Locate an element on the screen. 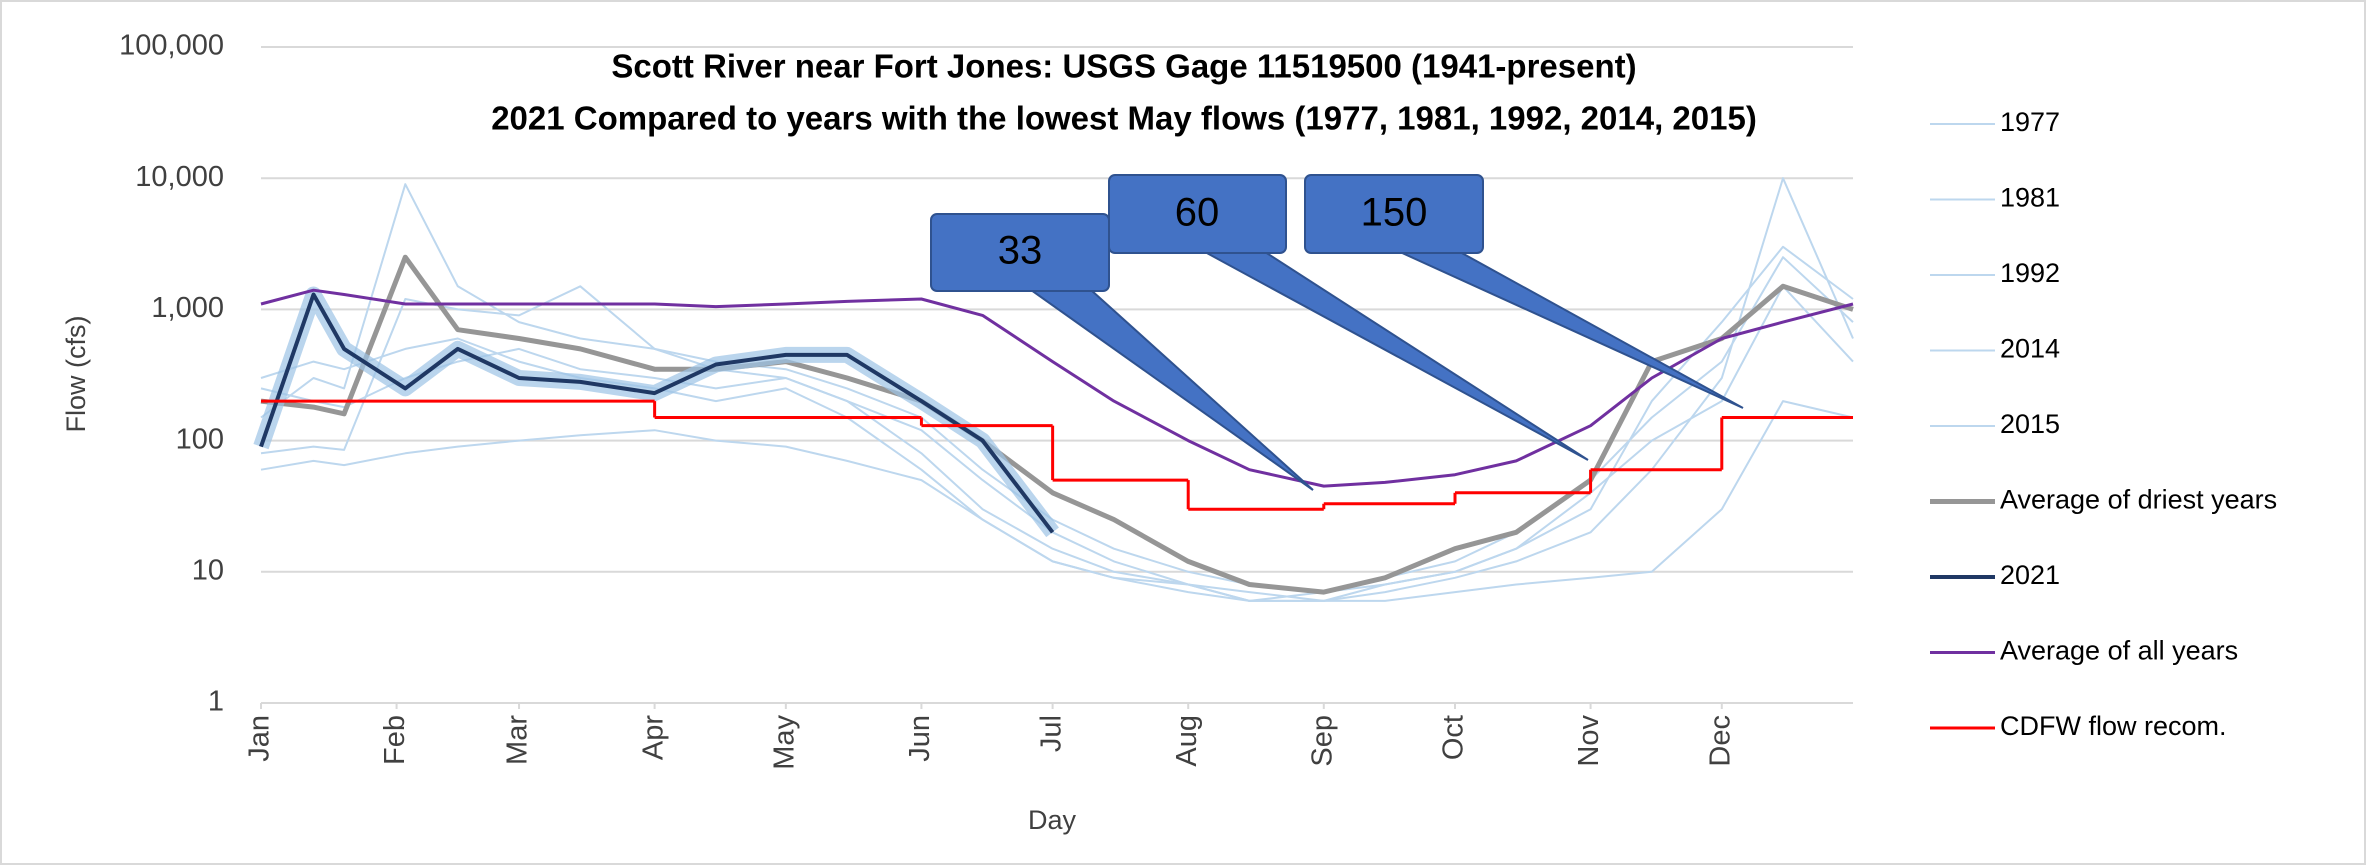  x-tick-label: Aug is located at coordinates (1187, 741).